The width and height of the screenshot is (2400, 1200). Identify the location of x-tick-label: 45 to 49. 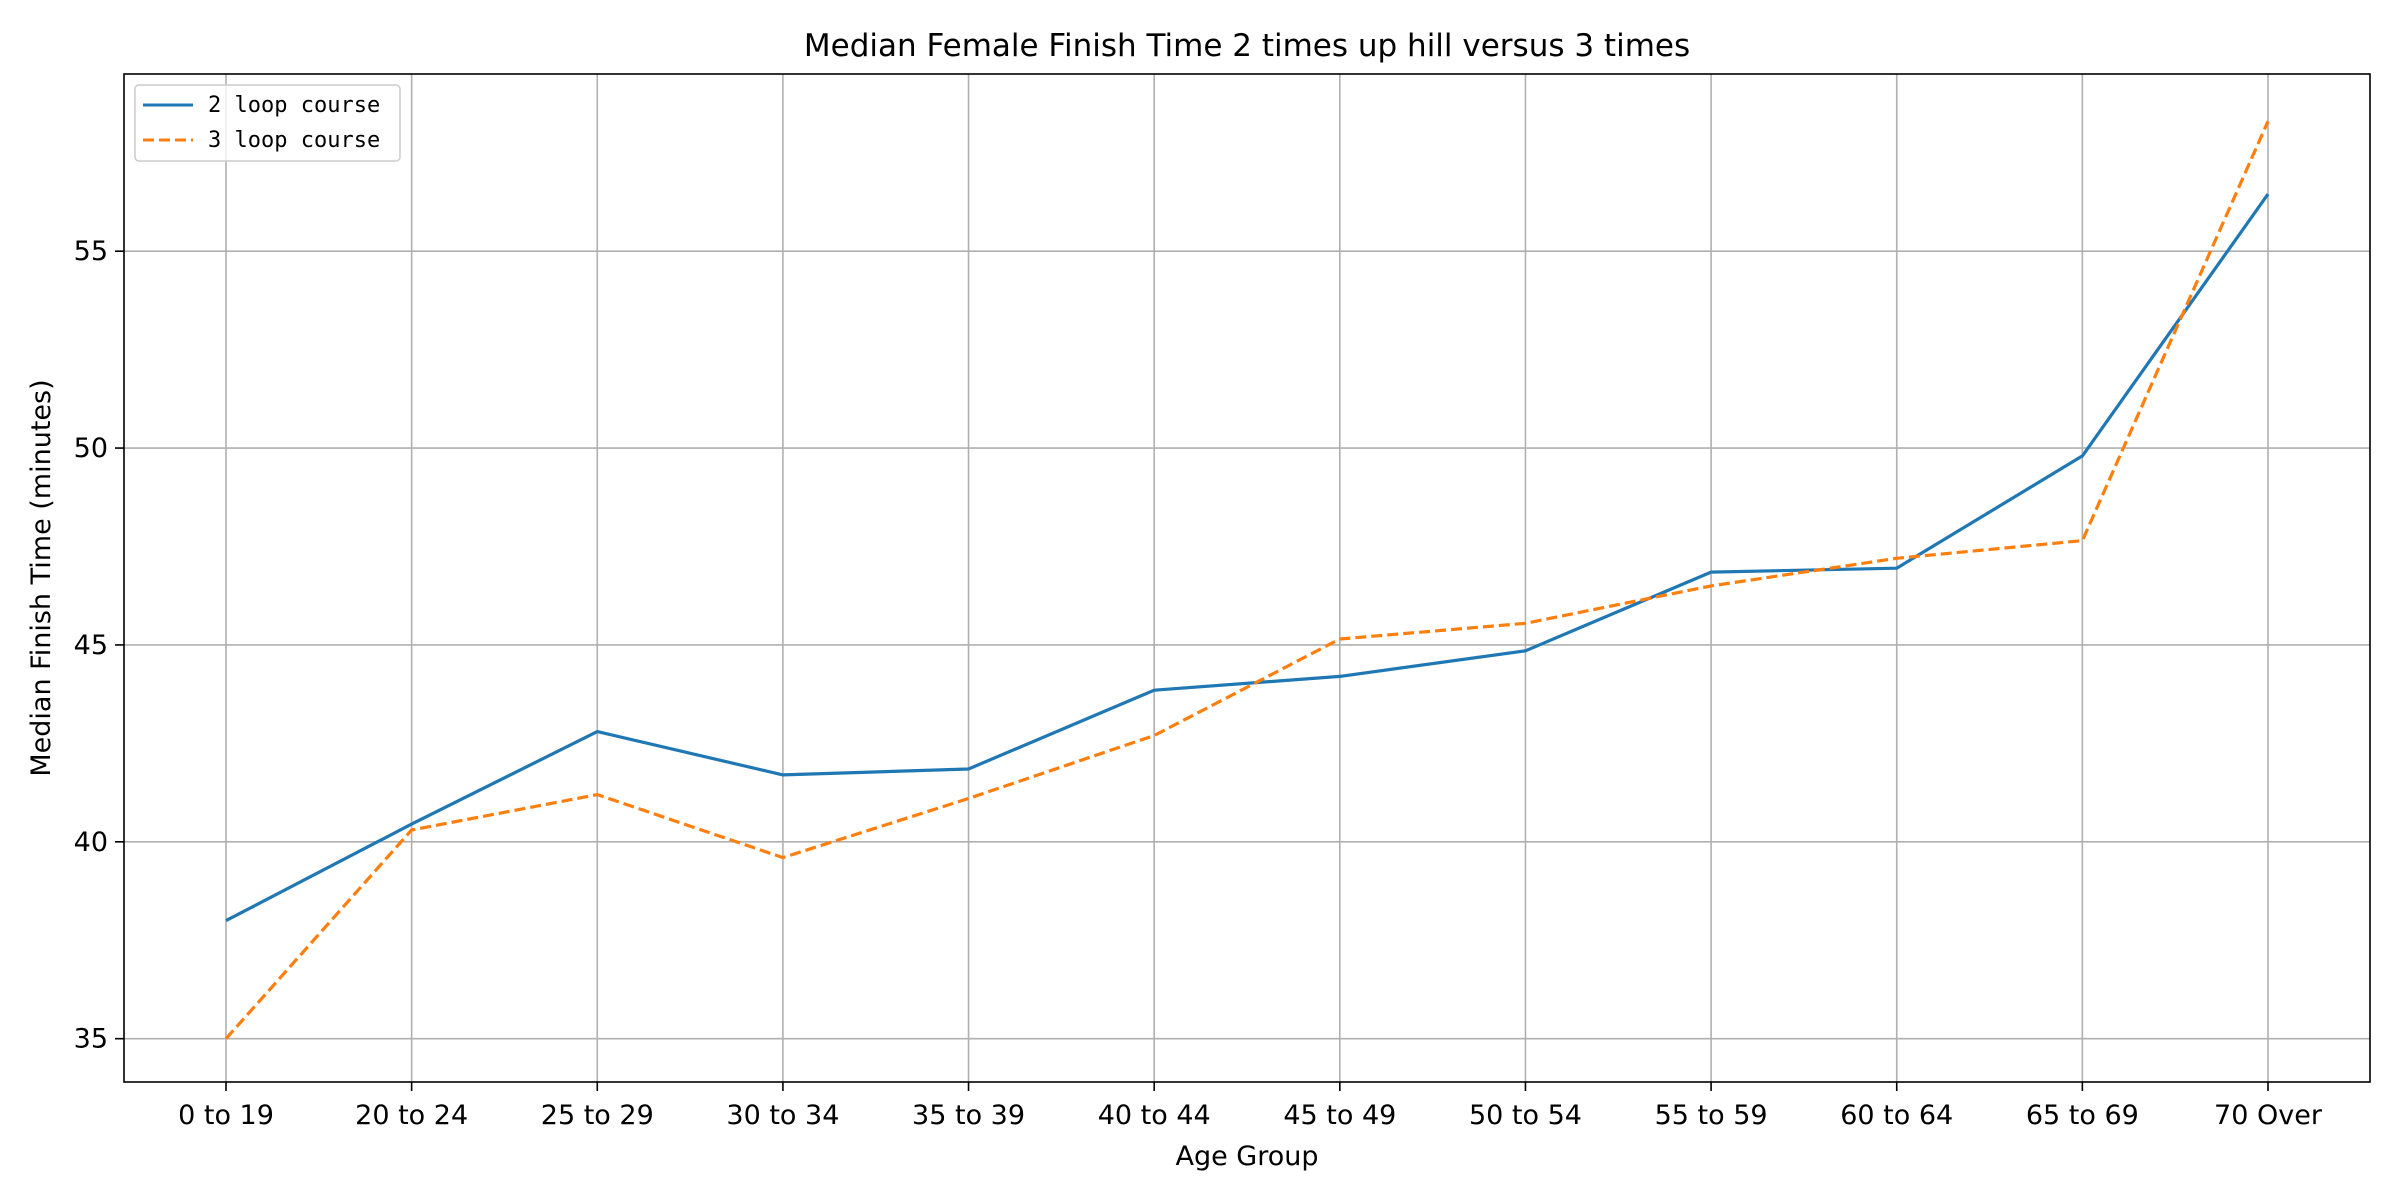
(1339, 1115).